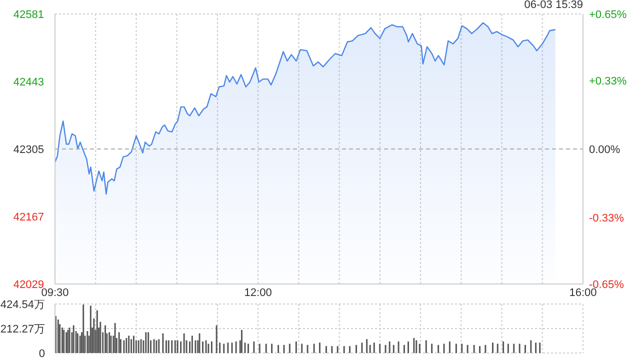 This screenshot has width=640, height=360. Describe the element at coordinates (604, 150) in the screenshot. I see `y2-tick-label: 0.00%` at that location.